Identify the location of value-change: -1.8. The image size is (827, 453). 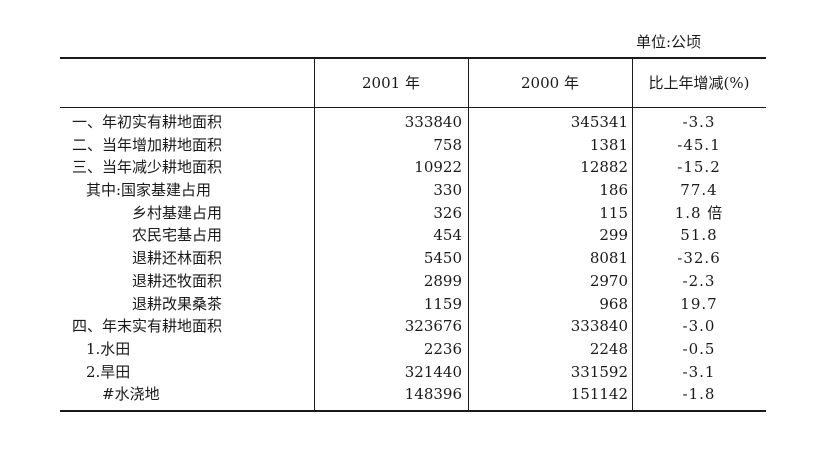
(699, 394).